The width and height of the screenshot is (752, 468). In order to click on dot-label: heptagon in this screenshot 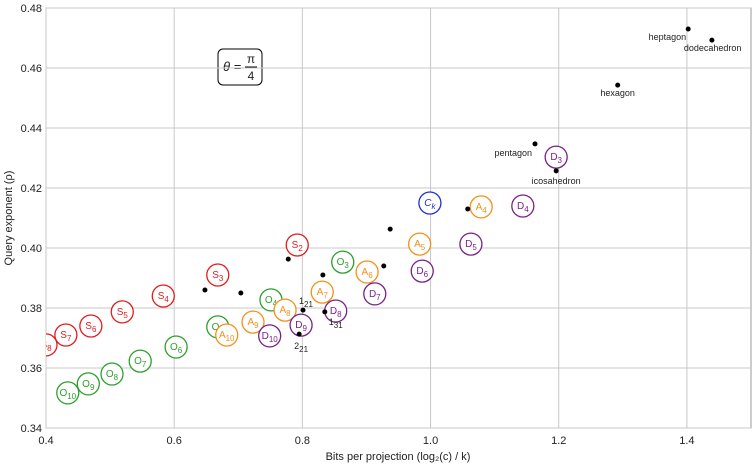, I will do `click(668, 37)`.